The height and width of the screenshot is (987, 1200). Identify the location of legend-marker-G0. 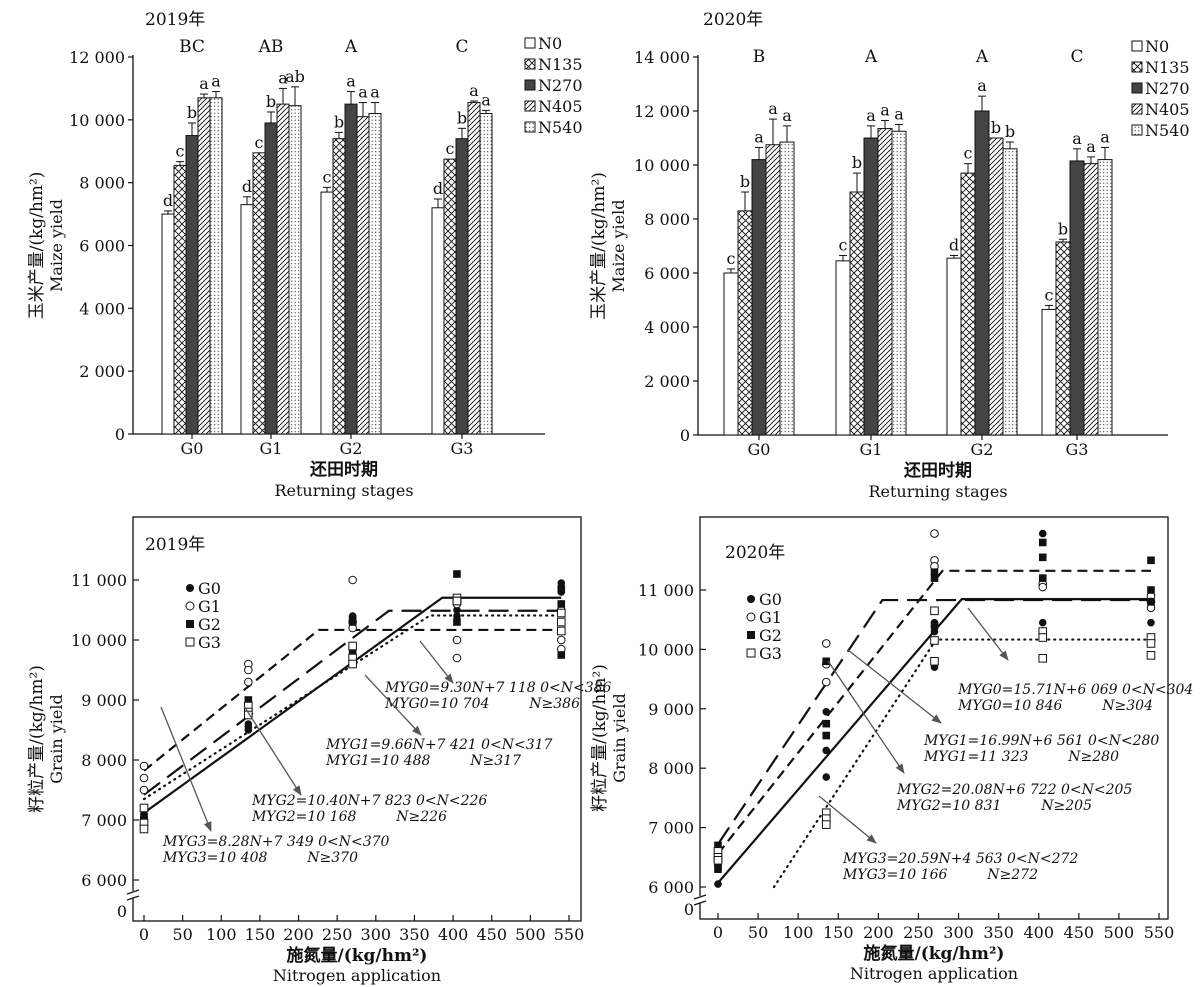
(190, 588).